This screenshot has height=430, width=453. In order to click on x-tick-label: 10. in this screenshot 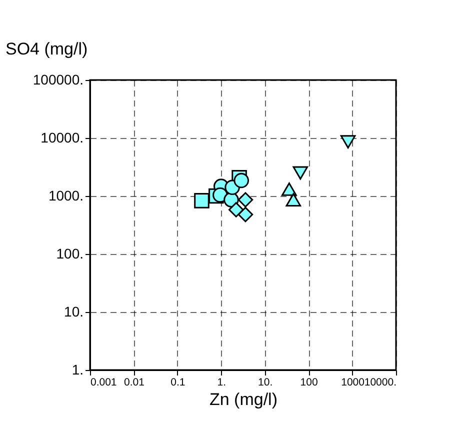, I will do `click(265, 382)`.